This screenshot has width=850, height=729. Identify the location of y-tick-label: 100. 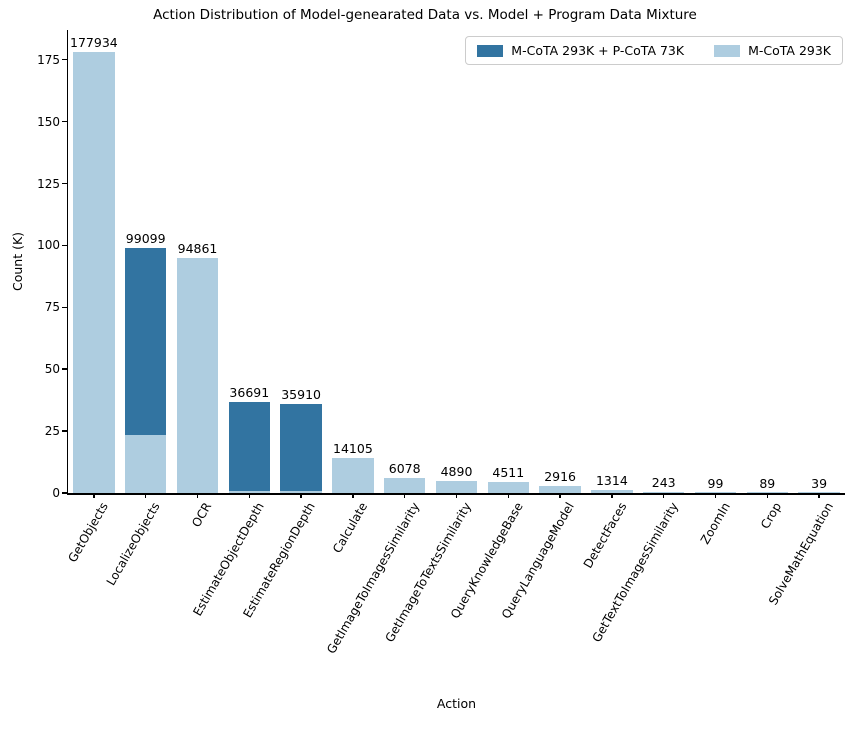
(48, 245).